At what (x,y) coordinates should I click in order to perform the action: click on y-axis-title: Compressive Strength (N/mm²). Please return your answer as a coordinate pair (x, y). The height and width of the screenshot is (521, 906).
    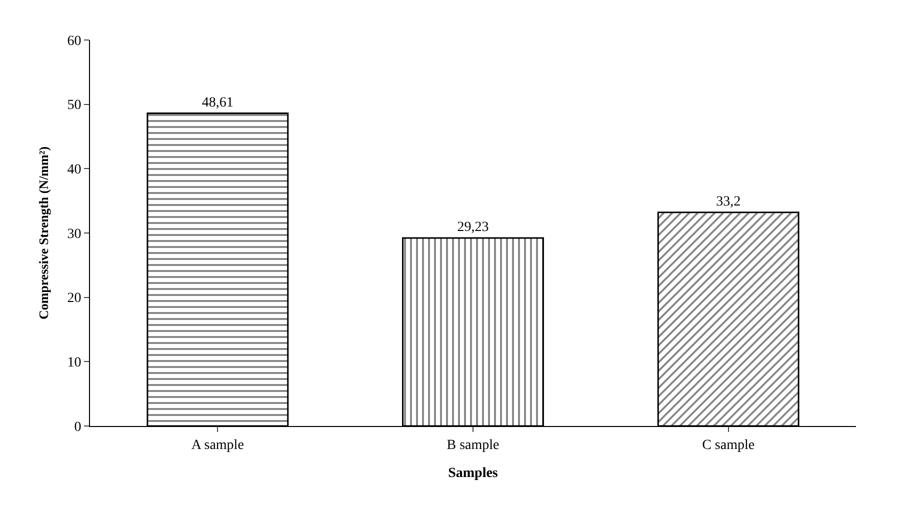
    Looking at the image, I should click on (44, 233).